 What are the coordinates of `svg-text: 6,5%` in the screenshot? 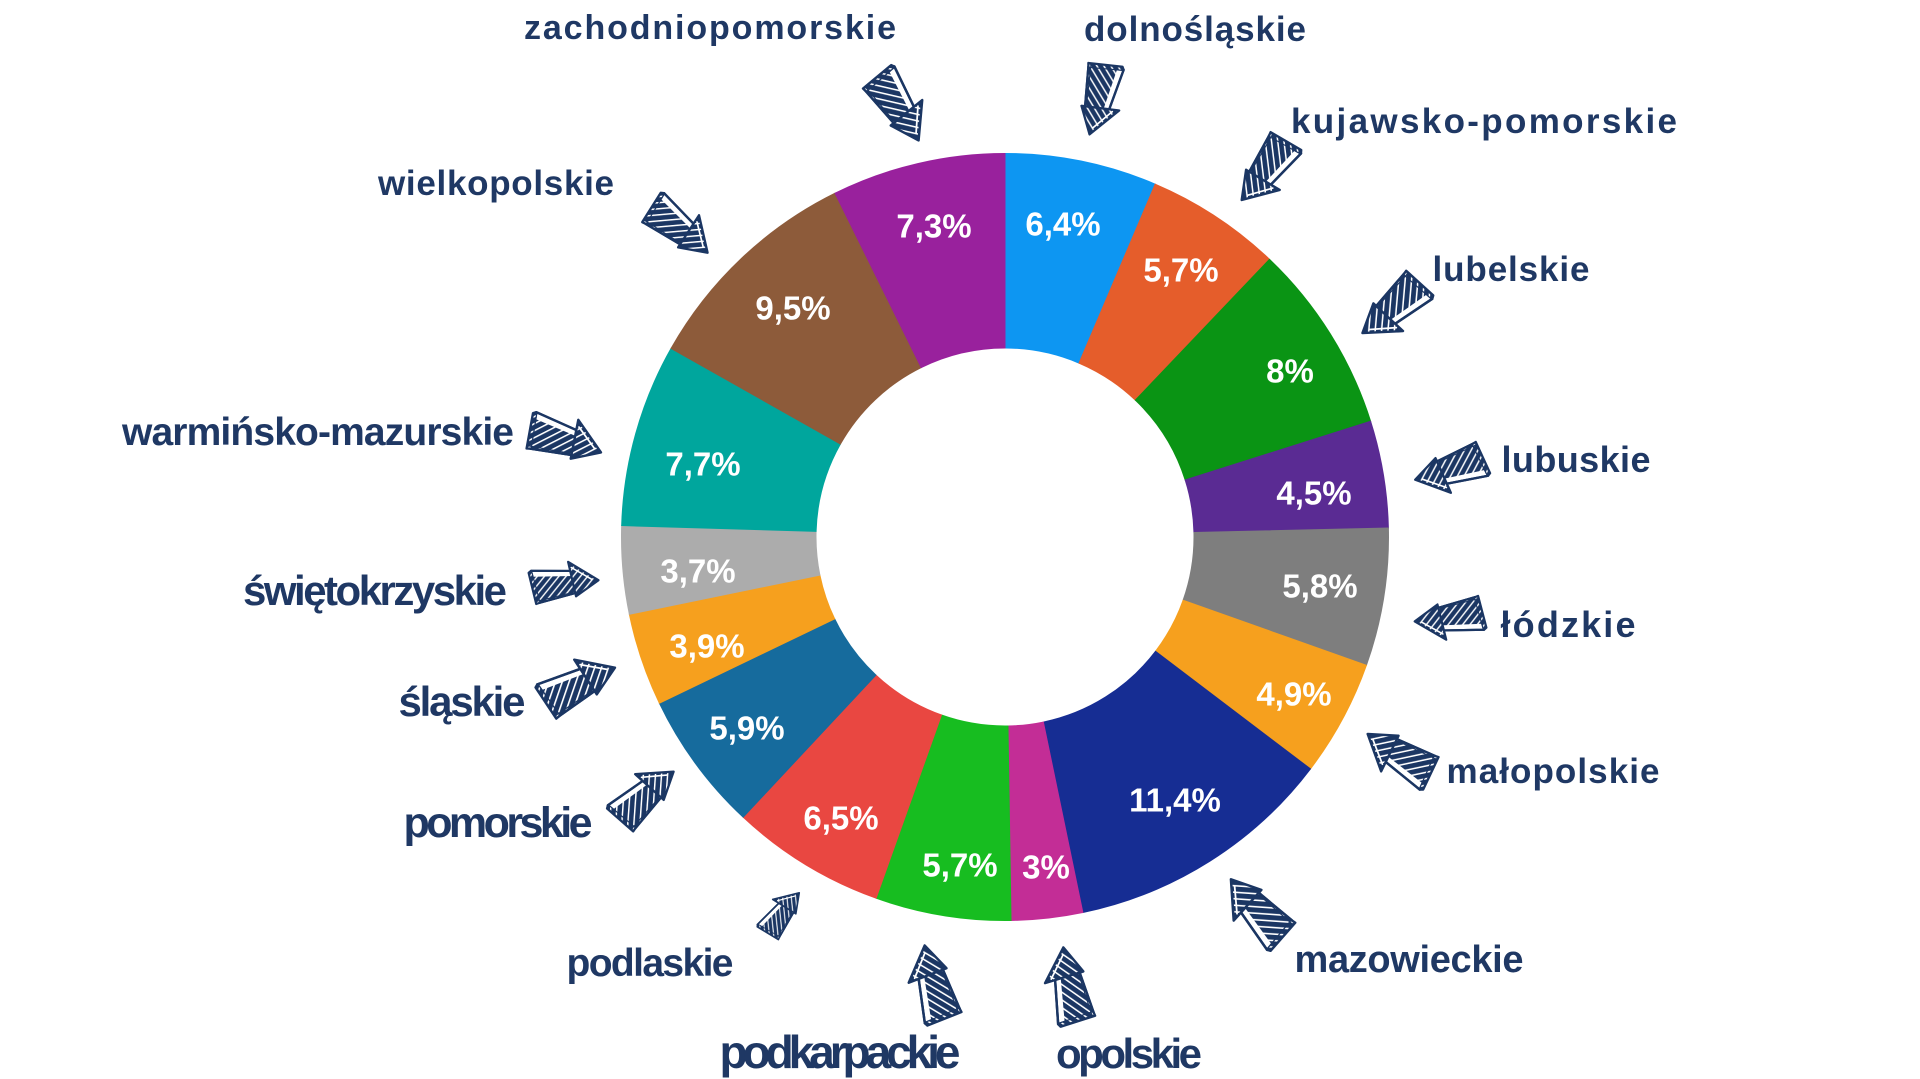 It's located at (840, 818).